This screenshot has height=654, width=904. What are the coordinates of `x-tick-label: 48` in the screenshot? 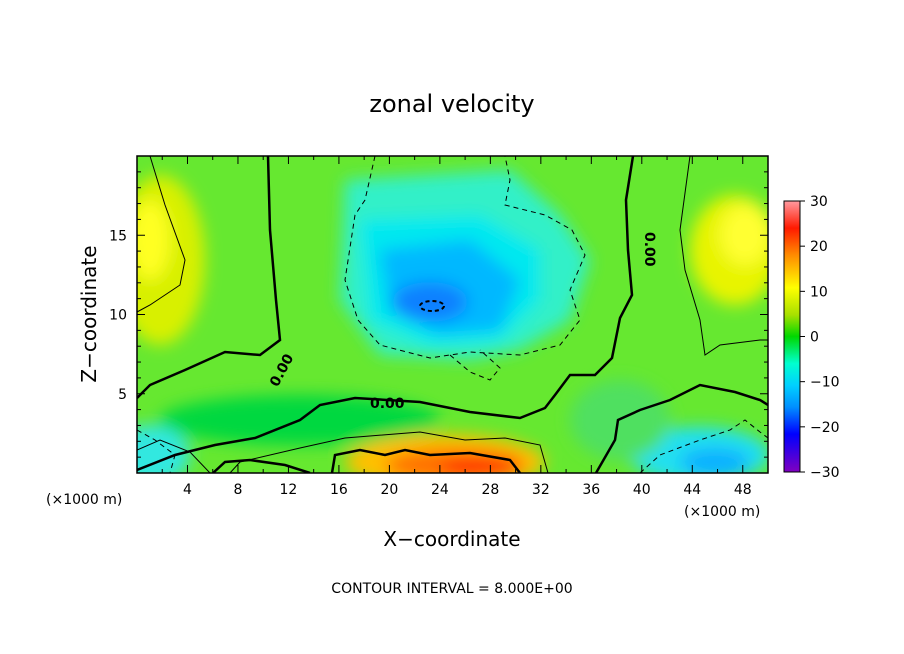 It's located at (743, 490).